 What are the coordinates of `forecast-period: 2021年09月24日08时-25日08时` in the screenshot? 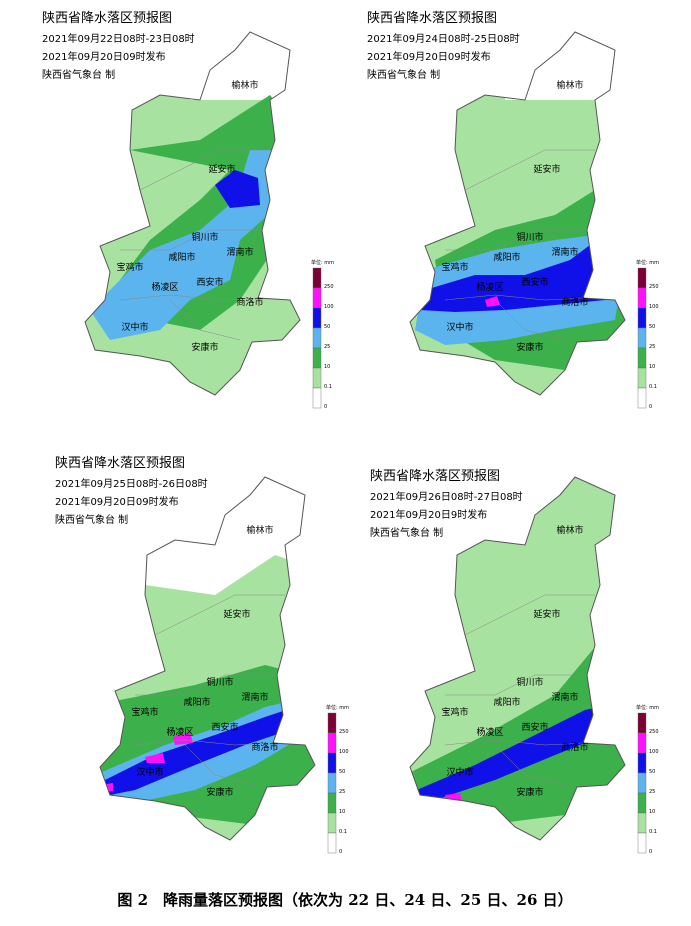 It's located at (443, 38).